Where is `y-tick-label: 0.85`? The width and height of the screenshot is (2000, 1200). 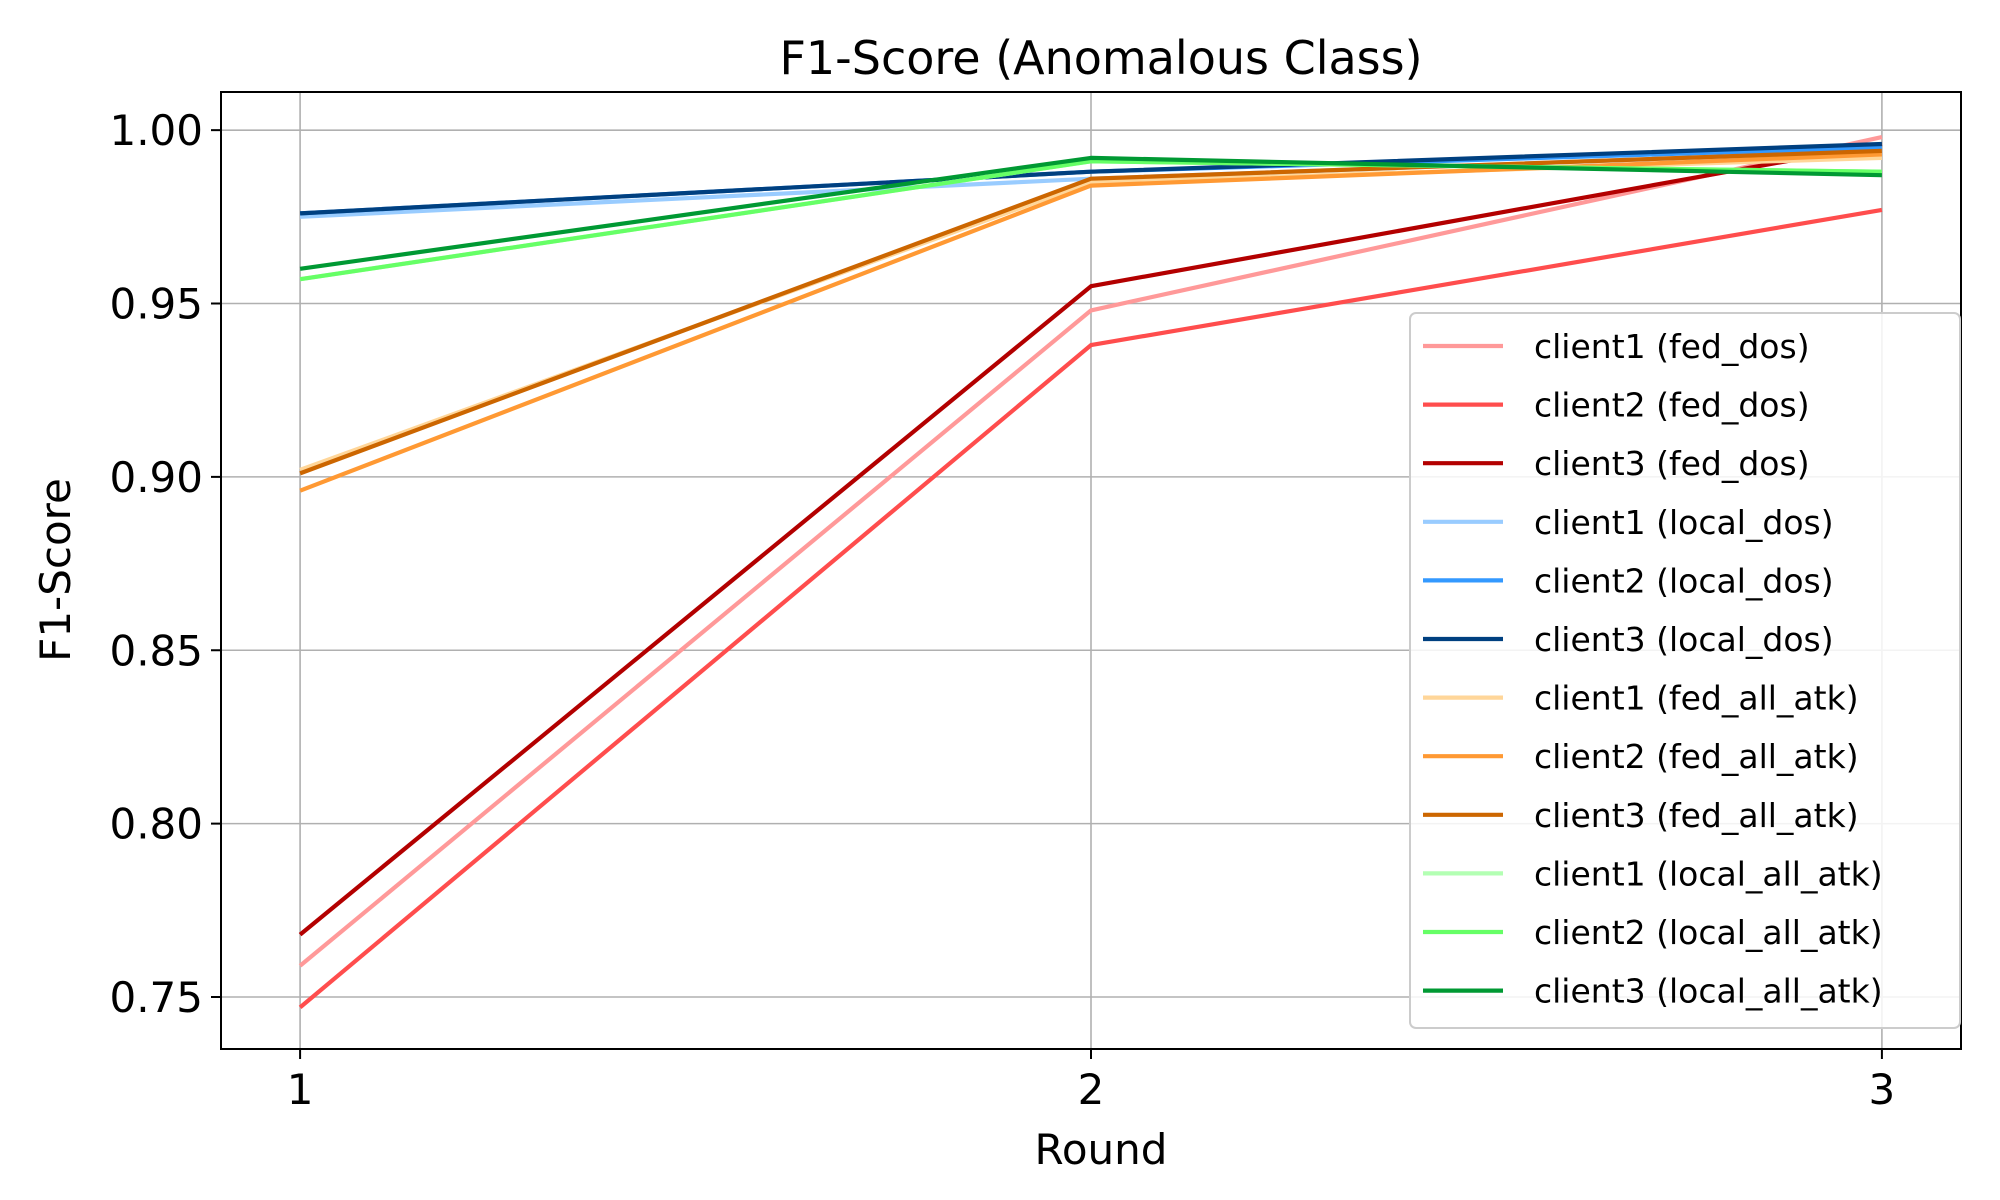
y-tick-label: 0.85 is located at coordinates (156, 650).